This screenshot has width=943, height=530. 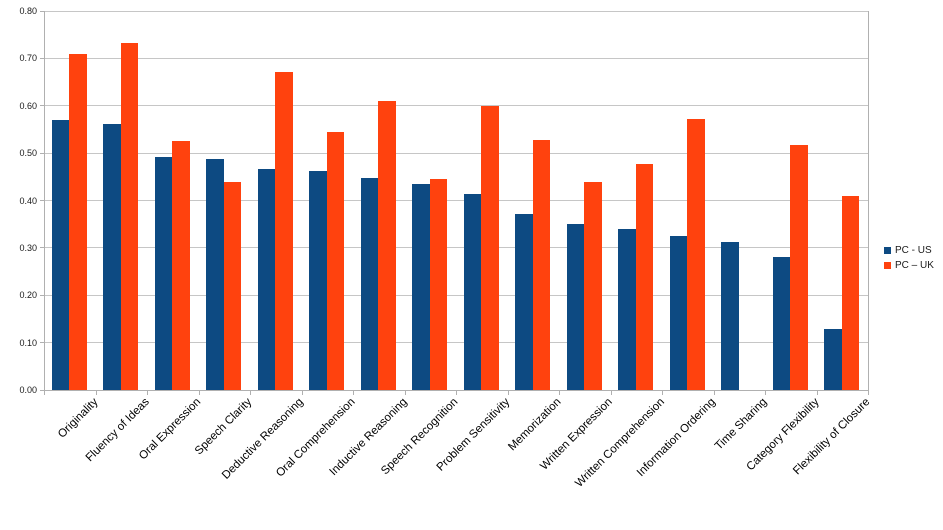 What do you see at coordinates (28, 200) in the screenshot?
I see `y-axis-label: 0.40` at bounding box center [28, 200].